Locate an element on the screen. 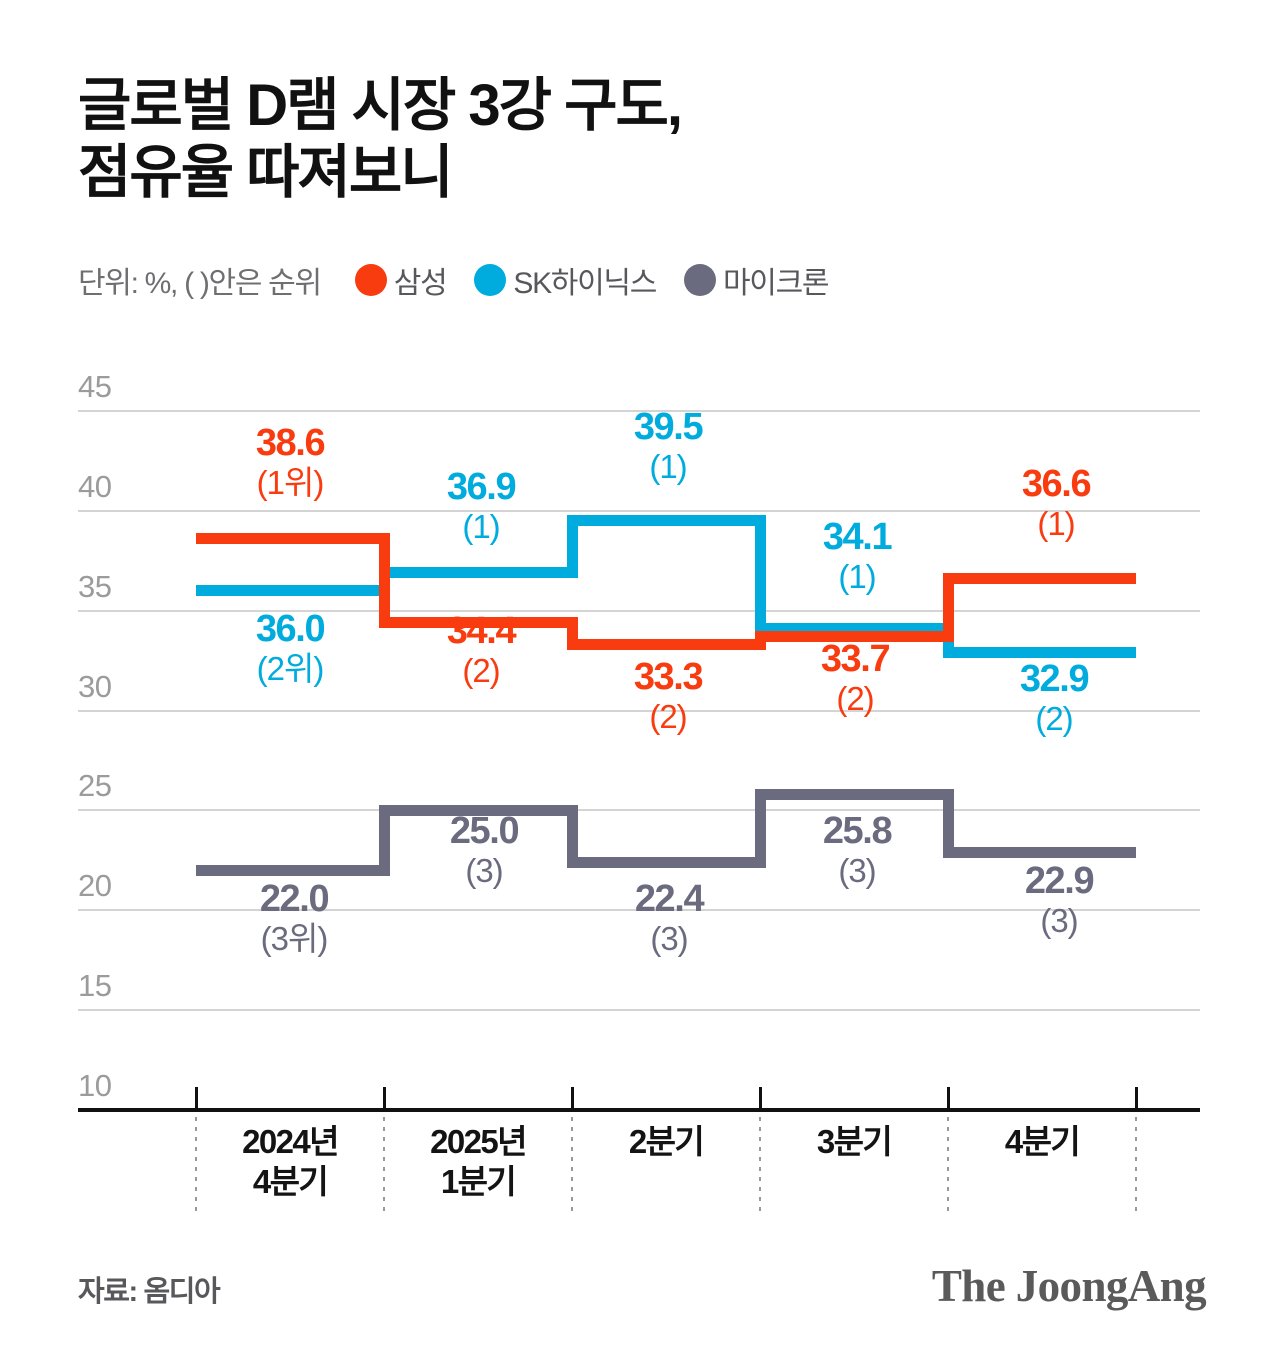  data-point-rank: (1위) is located at coordinates (290, 482).